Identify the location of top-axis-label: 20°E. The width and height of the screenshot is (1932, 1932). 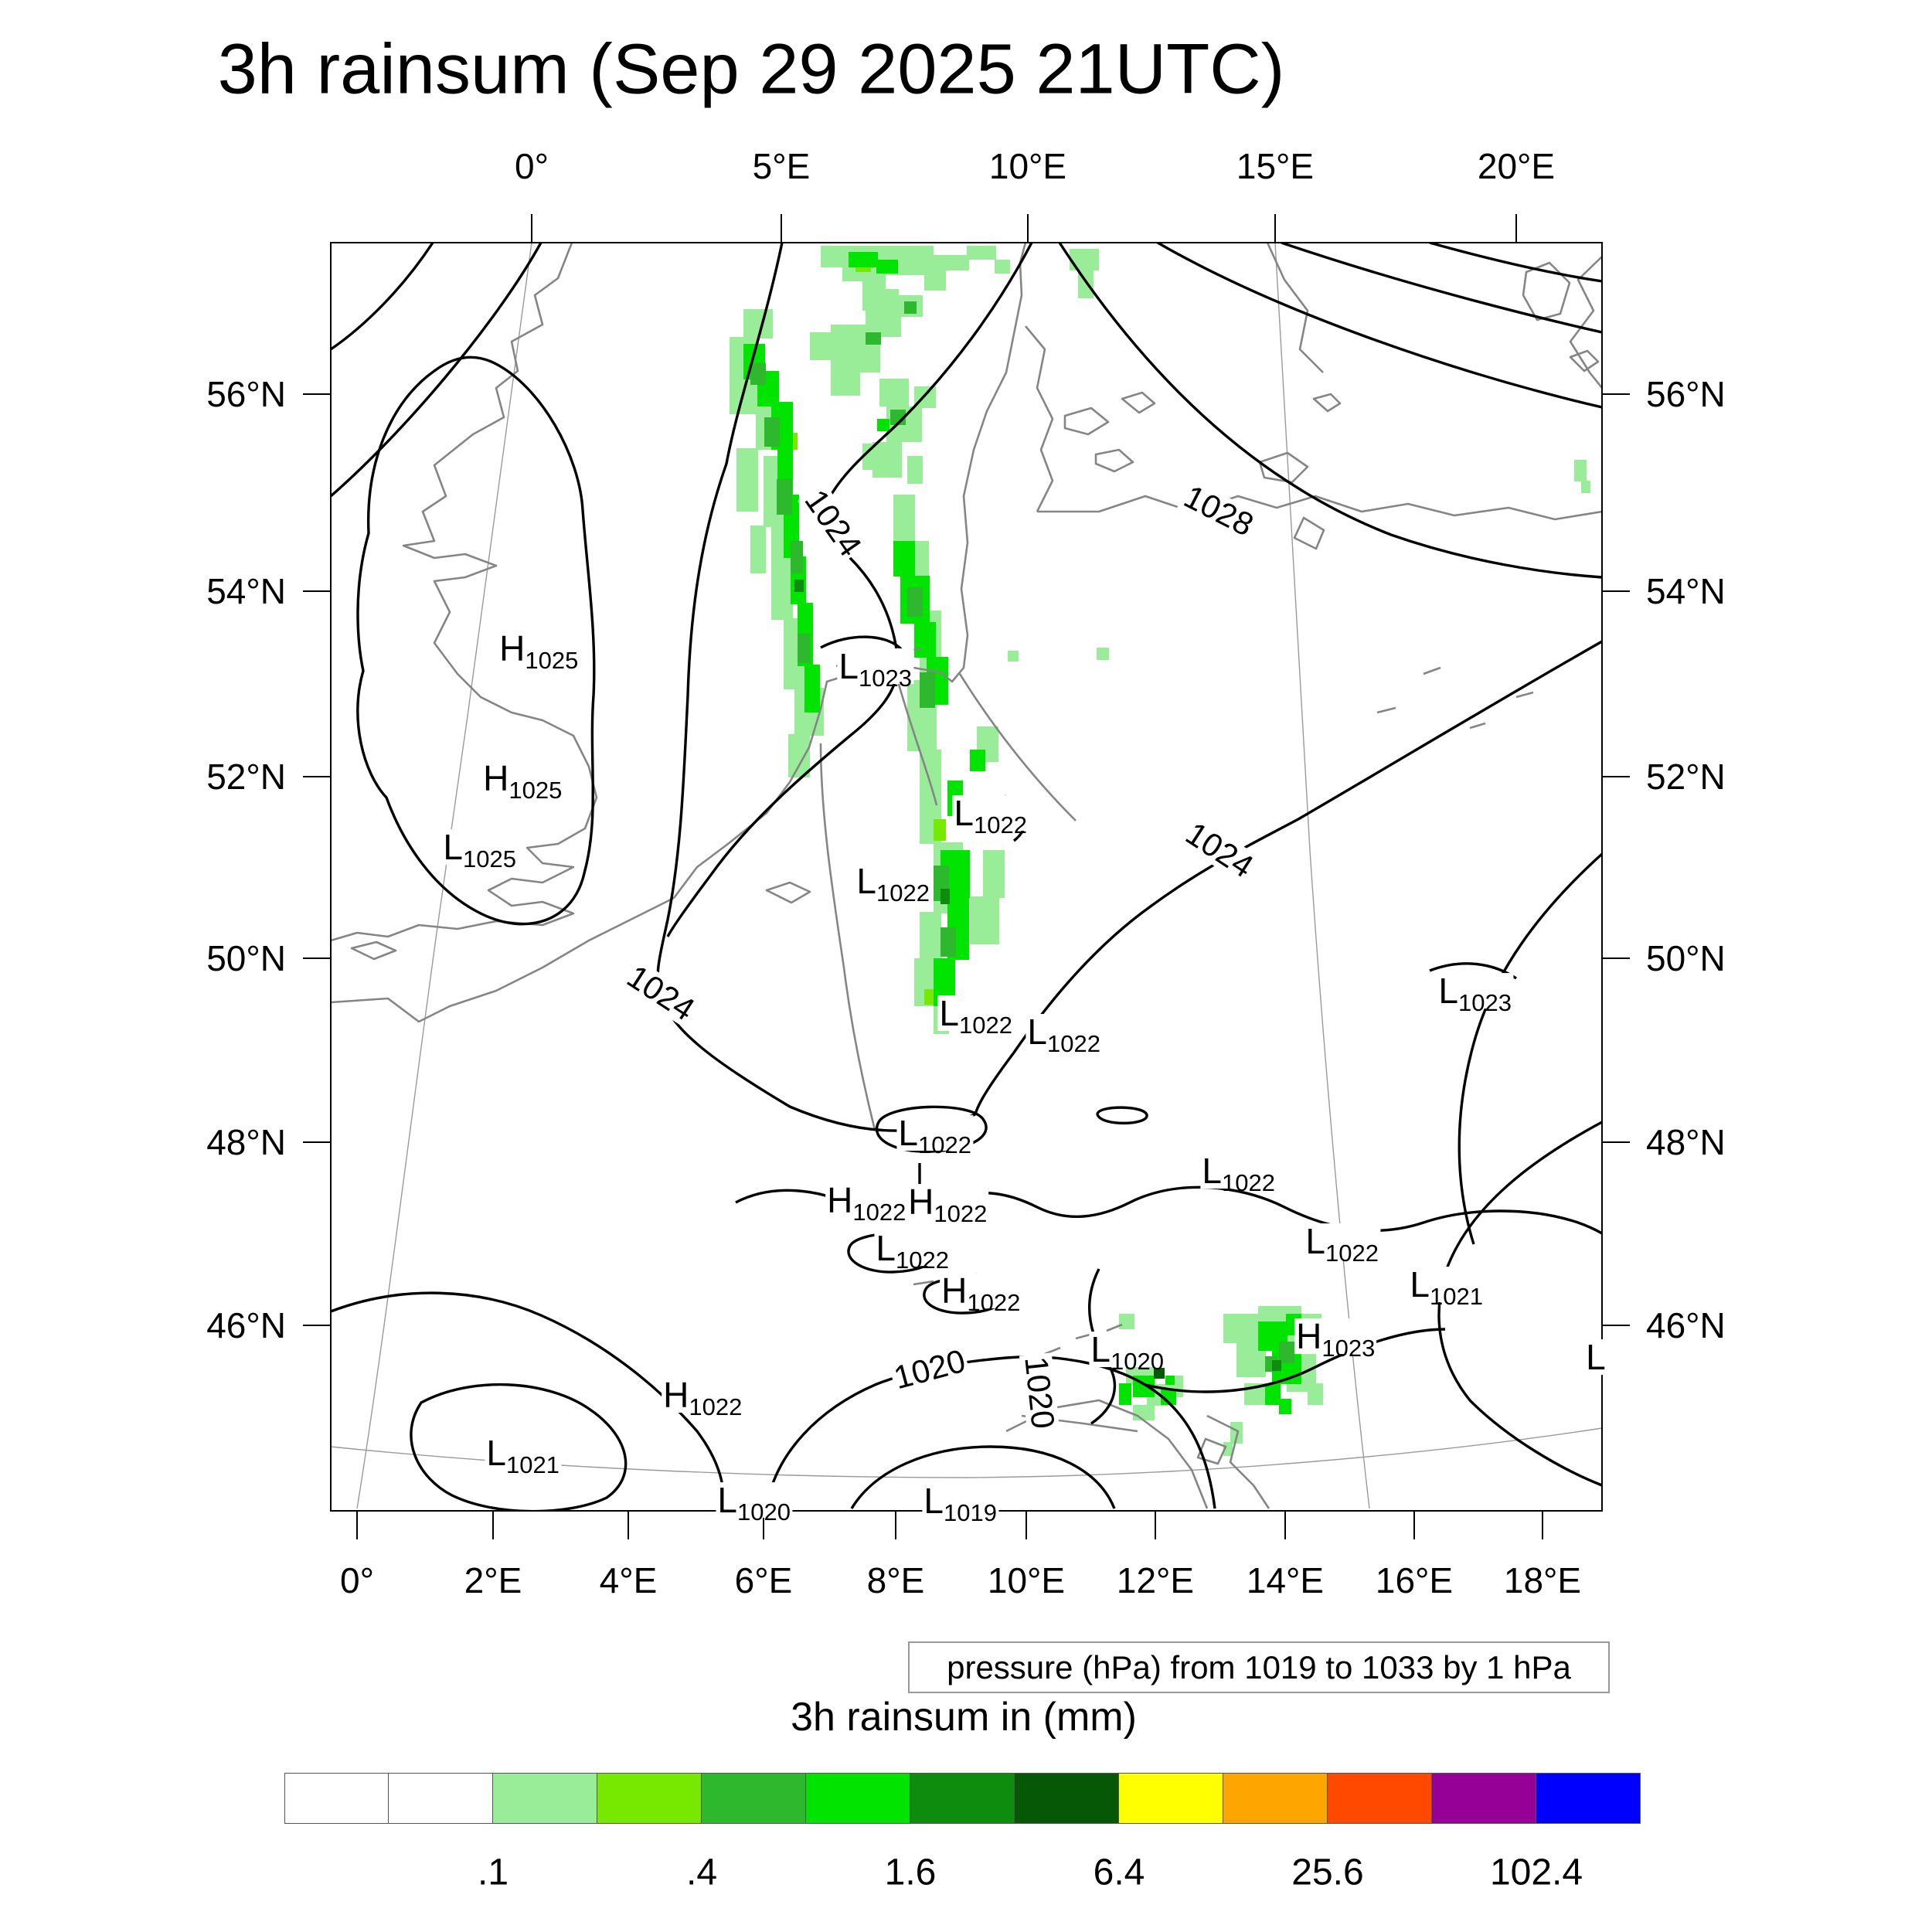
(1517, 166).